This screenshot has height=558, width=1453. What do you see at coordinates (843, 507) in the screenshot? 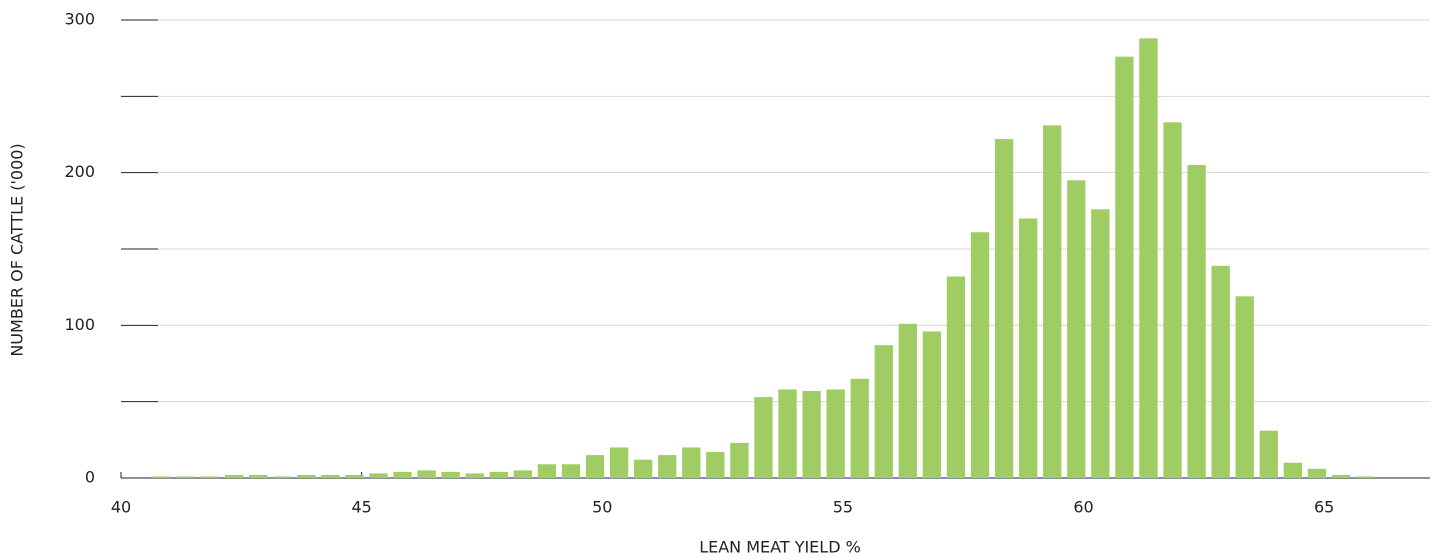
I see `x-tick-label: 55` at bounding box center [843, 507].